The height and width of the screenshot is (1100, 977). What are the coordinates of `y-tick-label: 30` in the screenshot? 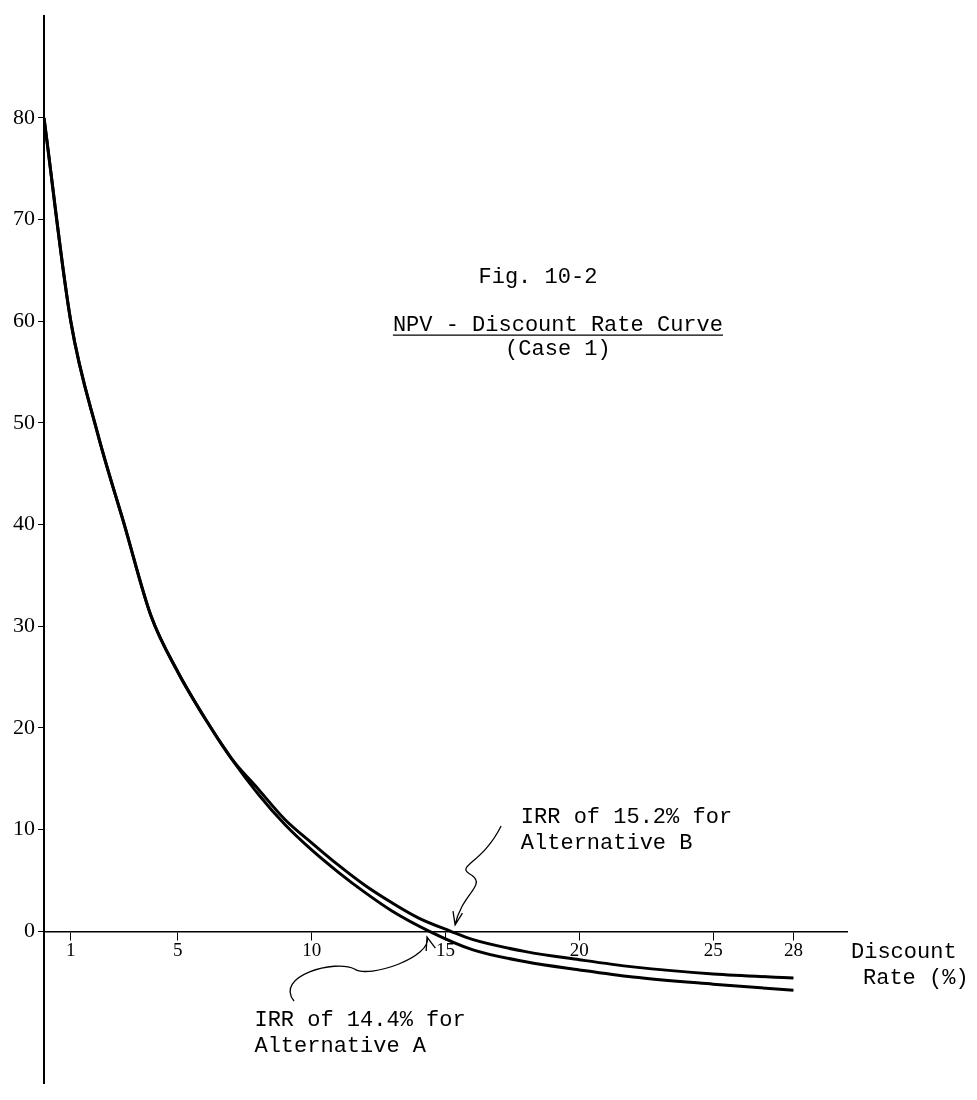 It's located at (24, 625).